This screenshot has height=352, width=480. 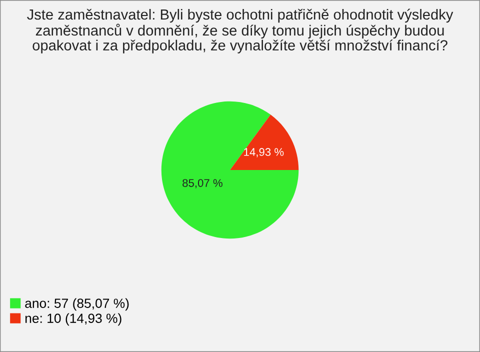 I want to click on data-label: 85,07 %, so click(x=202, y=183).